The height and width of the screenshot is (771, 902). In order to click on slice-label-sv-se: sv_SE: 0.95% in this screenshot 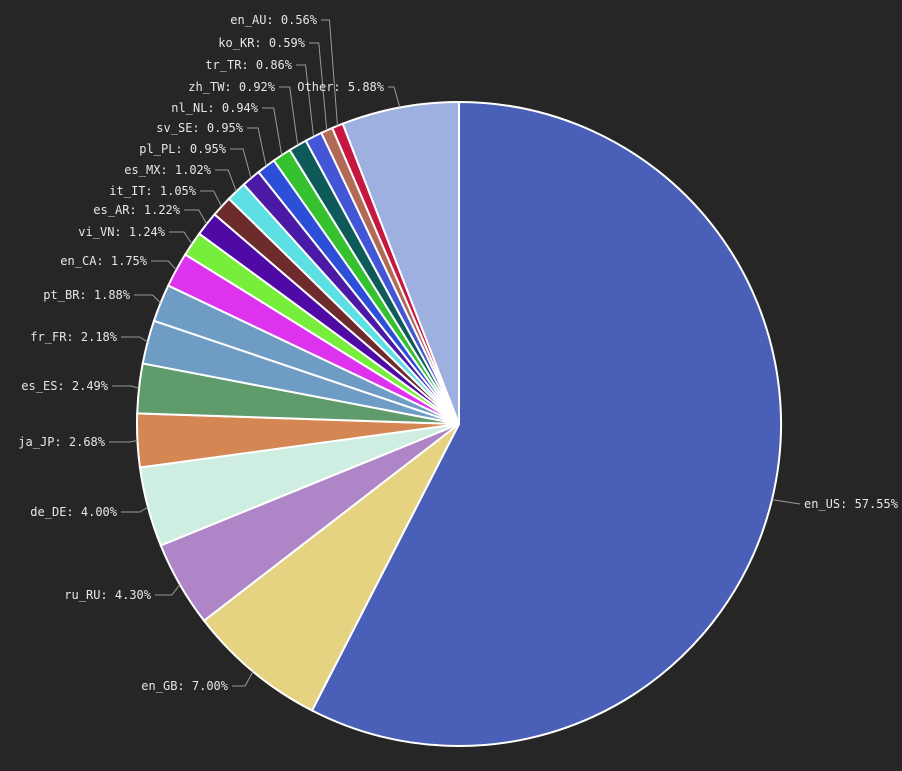, I will do `click(199, 128)`.